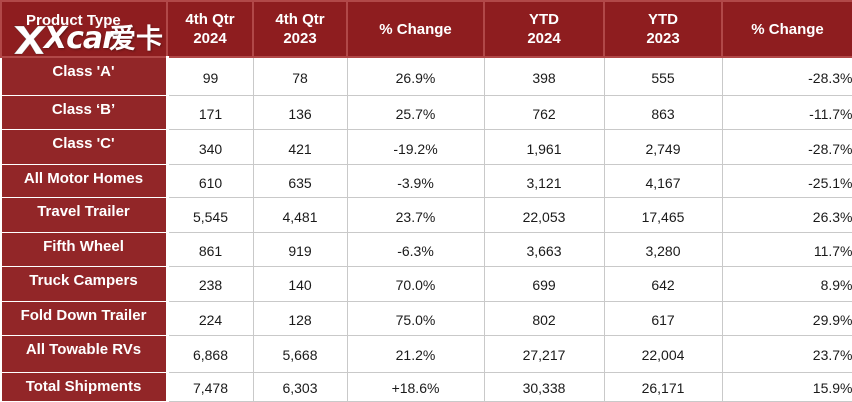 The image size is (852, 402). I want to click on cell-quarter-change: 21.2%, so click(415, 354).